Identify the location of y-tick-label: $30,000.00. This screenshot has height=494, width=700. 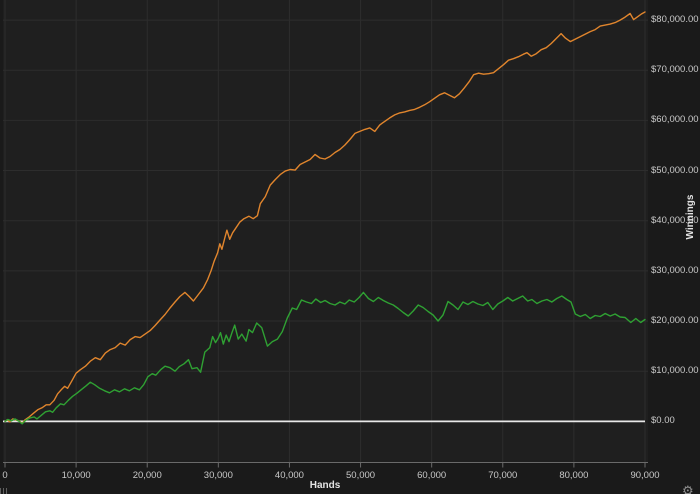
(675, 270).